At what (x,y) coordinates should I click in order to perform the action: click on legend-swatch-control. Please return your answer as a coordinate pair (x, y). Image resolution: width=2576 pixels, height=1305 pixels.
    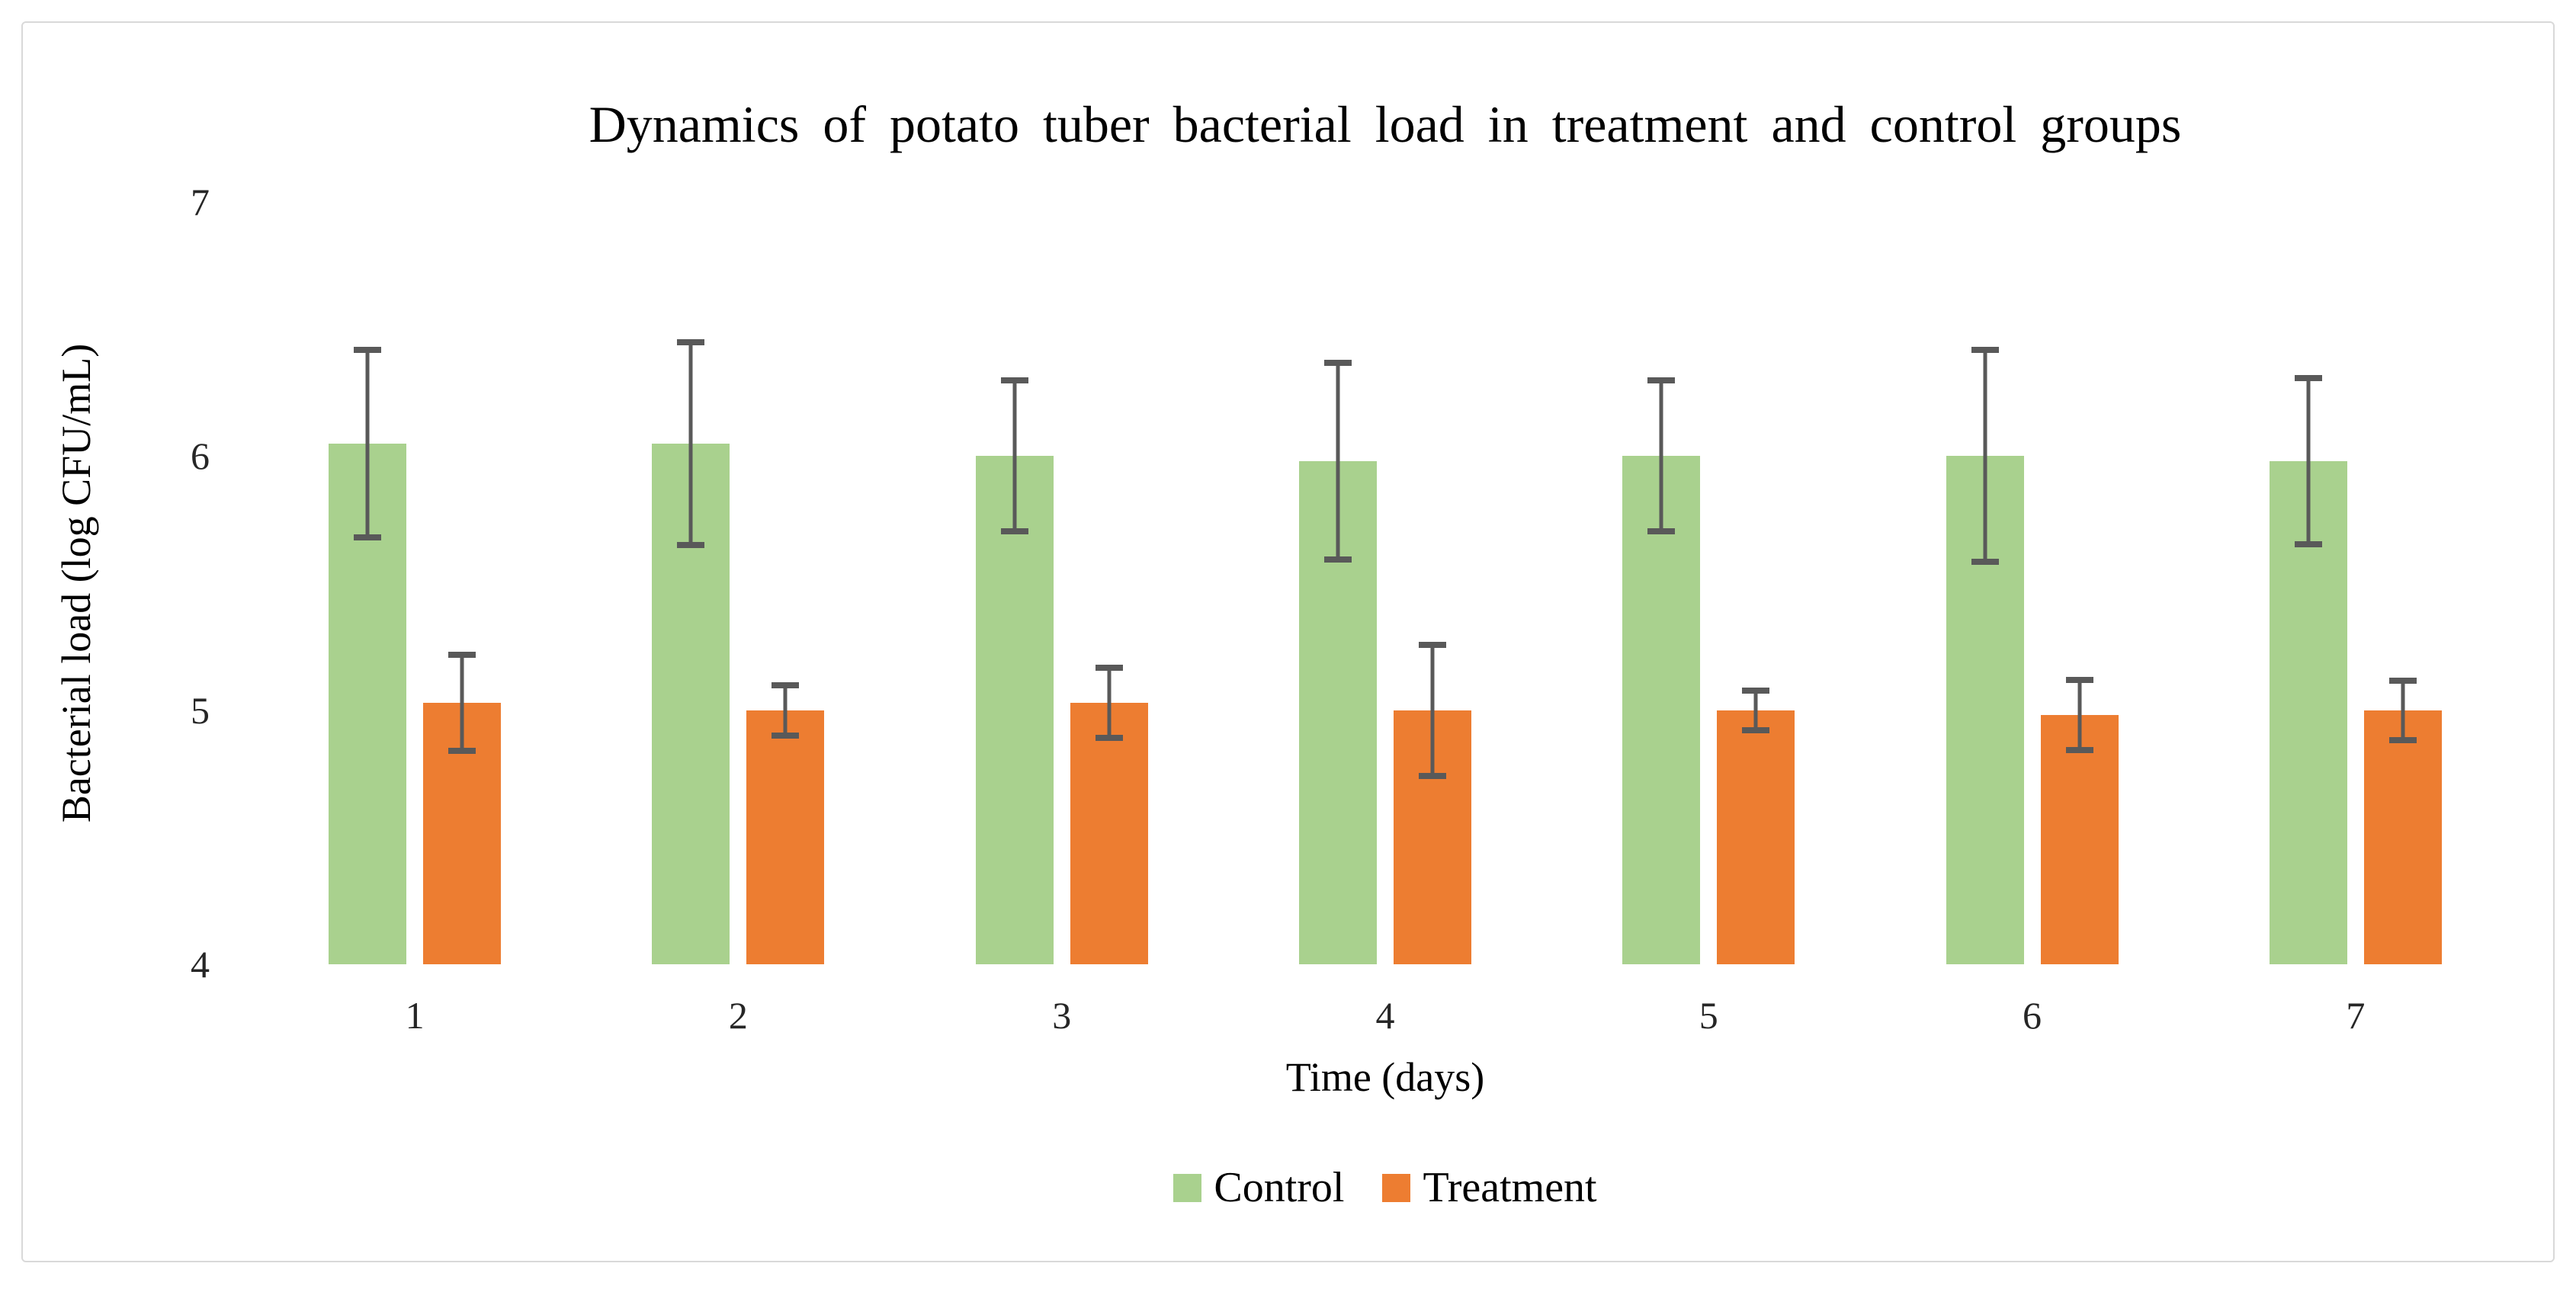
    Looking at the image, I should click on (1187, 1187).